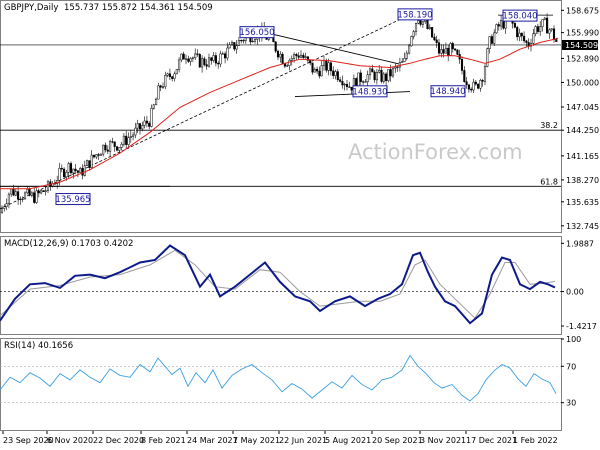 This screenshot has width=600, height=450. What do you see at coordinates (256, 440) in the screenshot?
I see `date-tick-label: 7 May 2021` at bounding box center [256, 440].